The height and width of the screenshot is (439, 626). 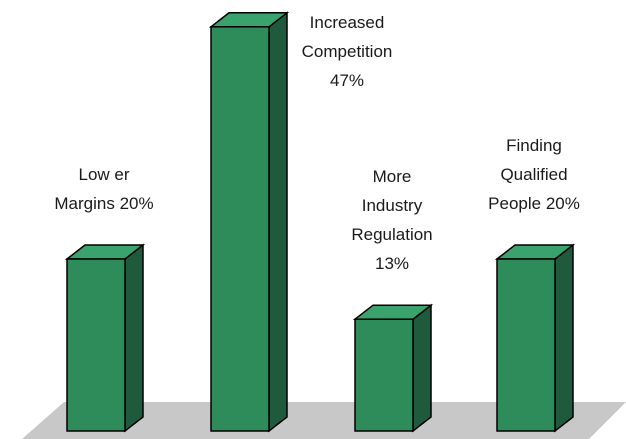 What do you see at coordinates (103, 189) in the screenshot?
I see `data-label-1: Low er Margins 20%` at bounding box center [103, 189].